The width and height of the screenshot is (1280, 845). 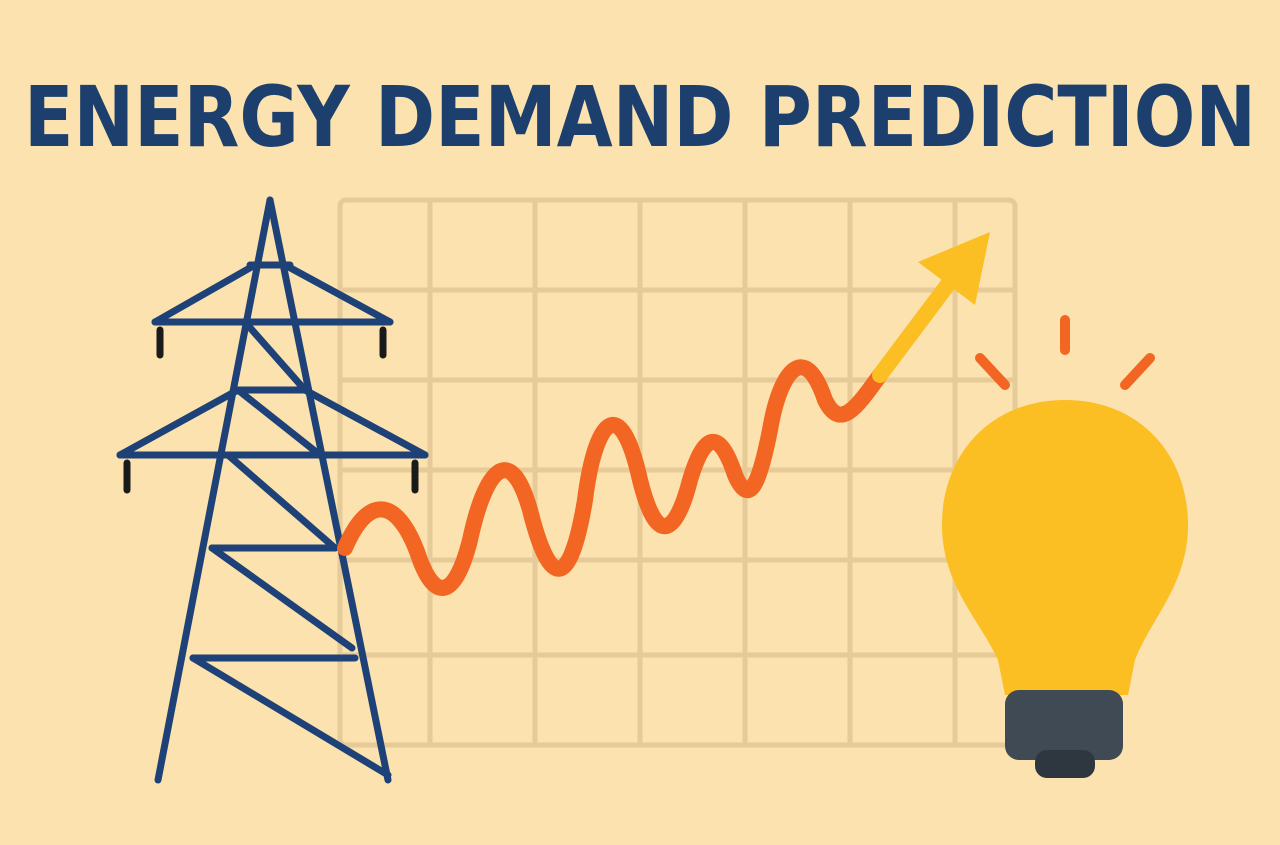 I want to click on trend-arrow-head, so click(x=954, y=268).